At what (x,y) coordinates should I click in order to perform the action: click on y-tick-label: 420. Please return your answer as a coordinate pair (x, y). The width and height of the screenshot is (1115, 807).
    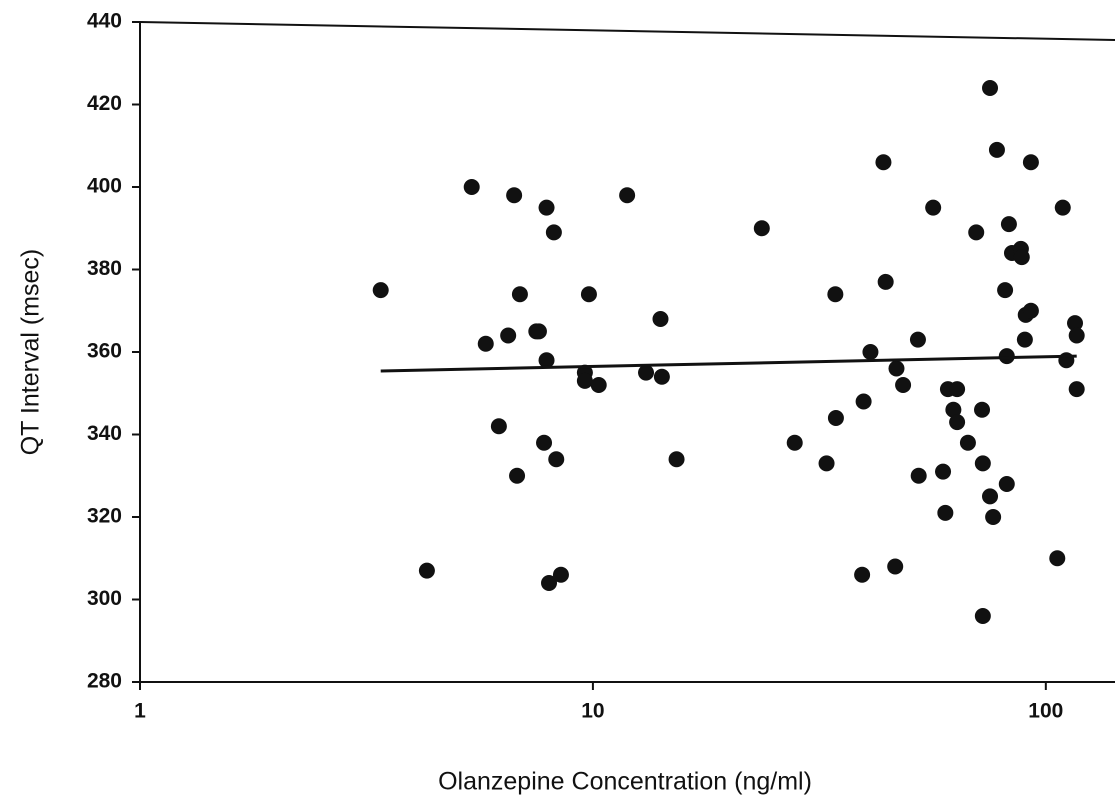
    Looking at the image, I should click on (104, 103).